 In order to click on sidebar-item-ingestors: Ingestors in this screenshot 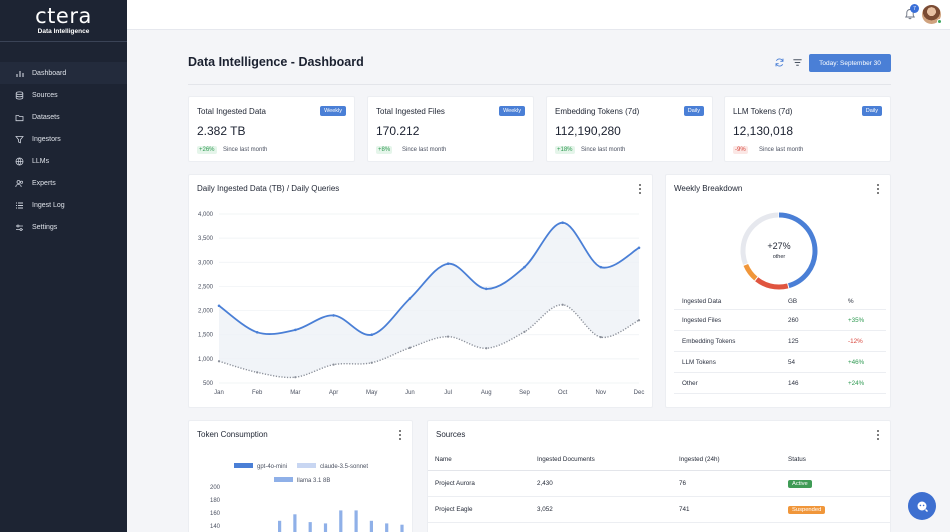, I will do `click(63, 139)`.